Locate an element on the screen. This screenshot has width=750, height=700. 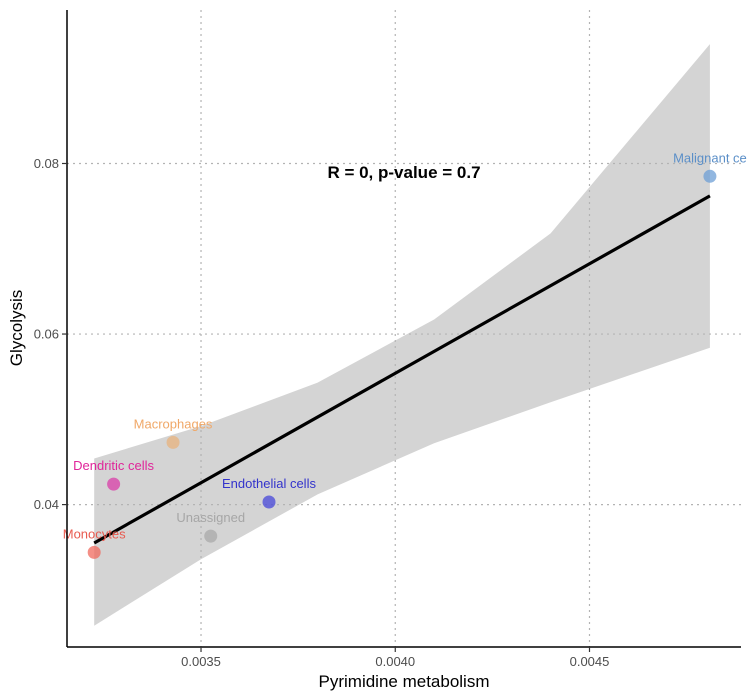
correlation-annotation: R = 0, p-value = 0.7 is located at coordinates (403, 172).